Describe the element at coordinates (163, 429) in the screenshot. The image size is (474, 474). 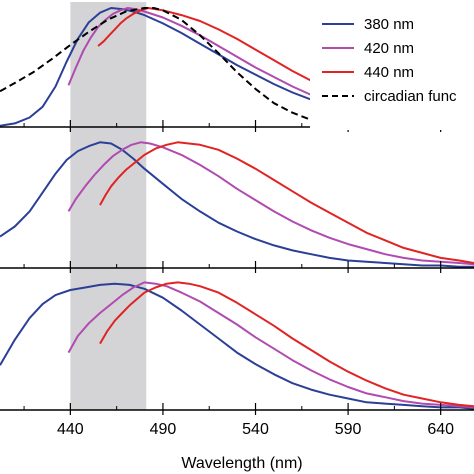
I see `x-tick-label-490: 490` at that location.